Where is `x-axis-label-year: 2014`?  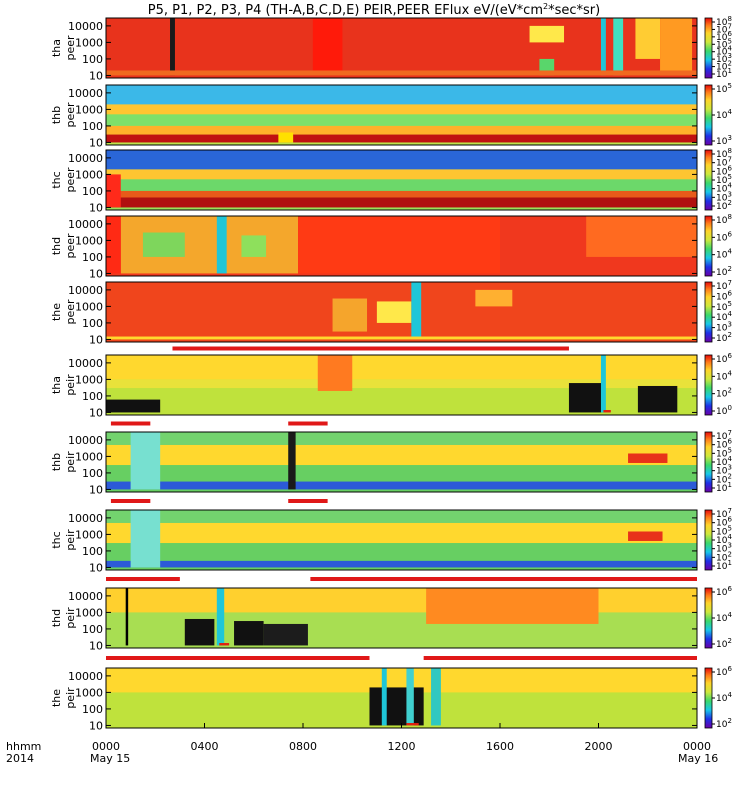
x-axis-label-year: 2014 is located at coordinates (20, 758).